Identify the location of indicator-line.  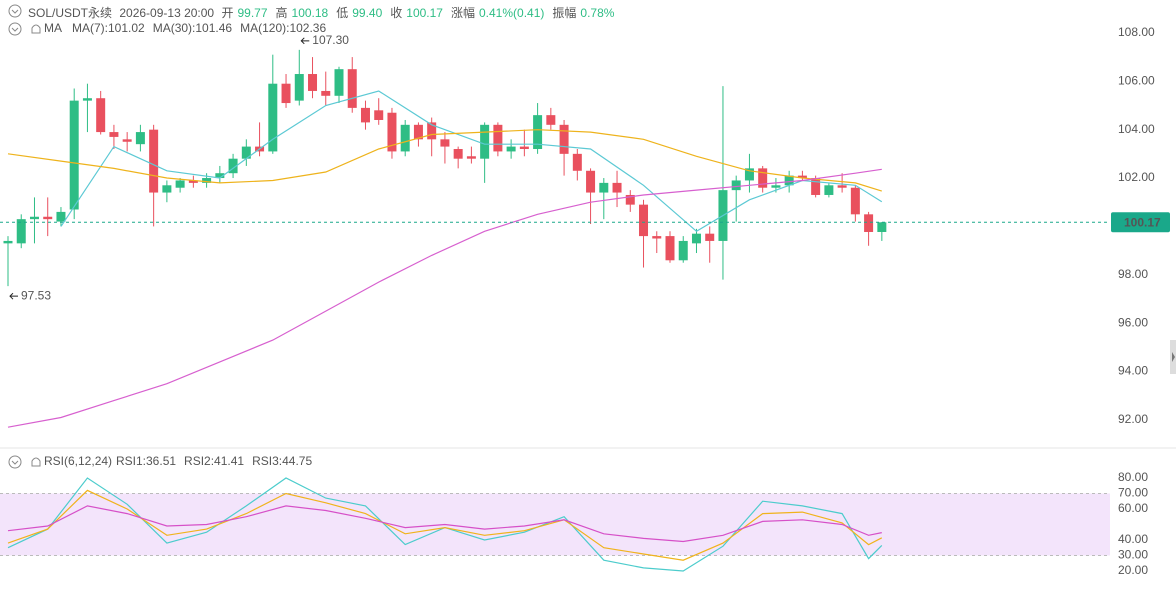
(444, 160).